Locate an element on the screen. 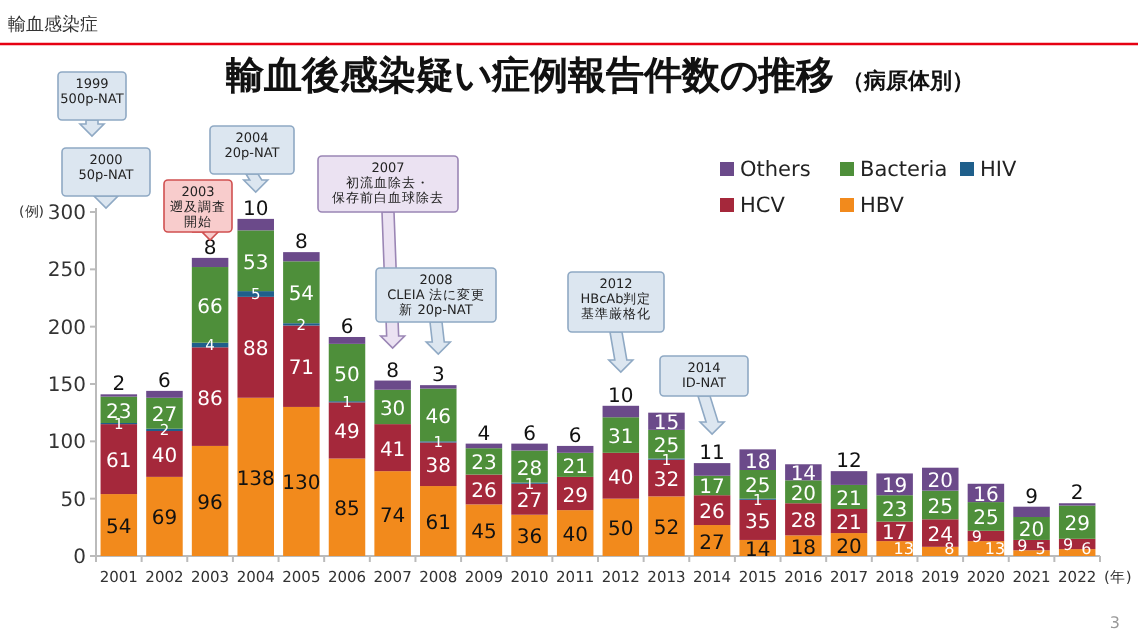 The height and width of the screenshot is (640, 1138). data-label: 85 is located at coordinates (347, 510).